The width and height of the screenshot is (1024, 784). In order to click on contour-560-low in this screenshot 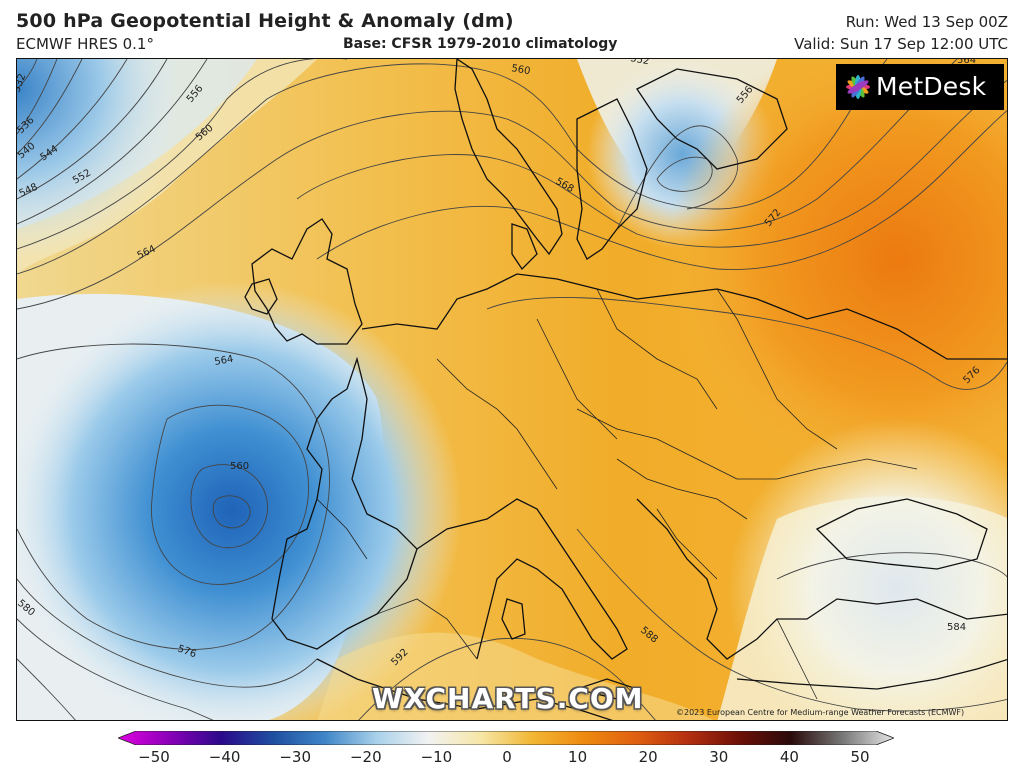, I will do `click(229, 506)`.